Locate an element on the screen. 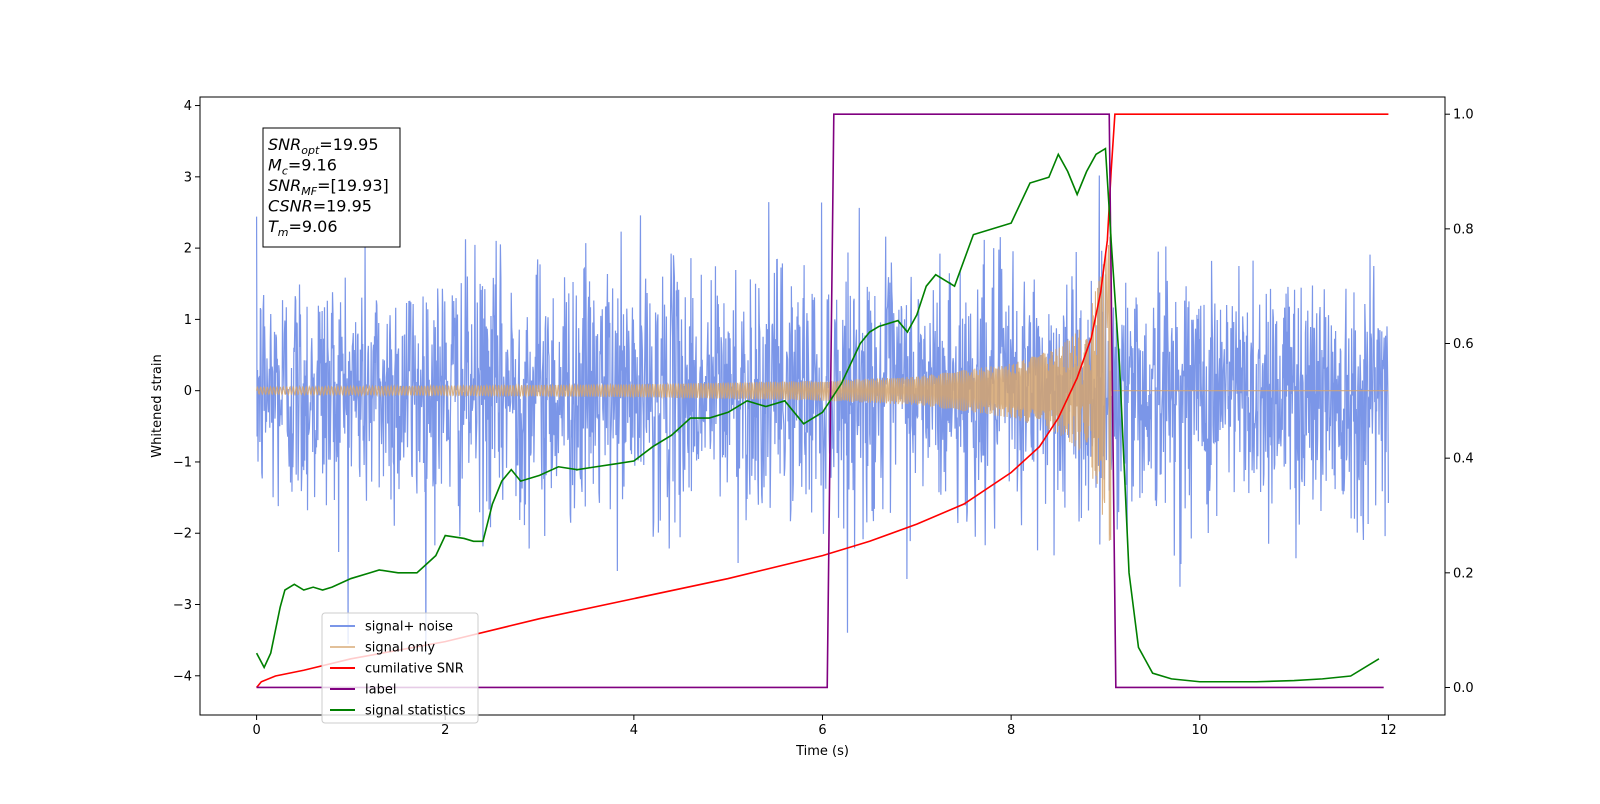 The image size is (1600, 804). info-line: CSNR=19.95 is located at coordinates (320, 206).